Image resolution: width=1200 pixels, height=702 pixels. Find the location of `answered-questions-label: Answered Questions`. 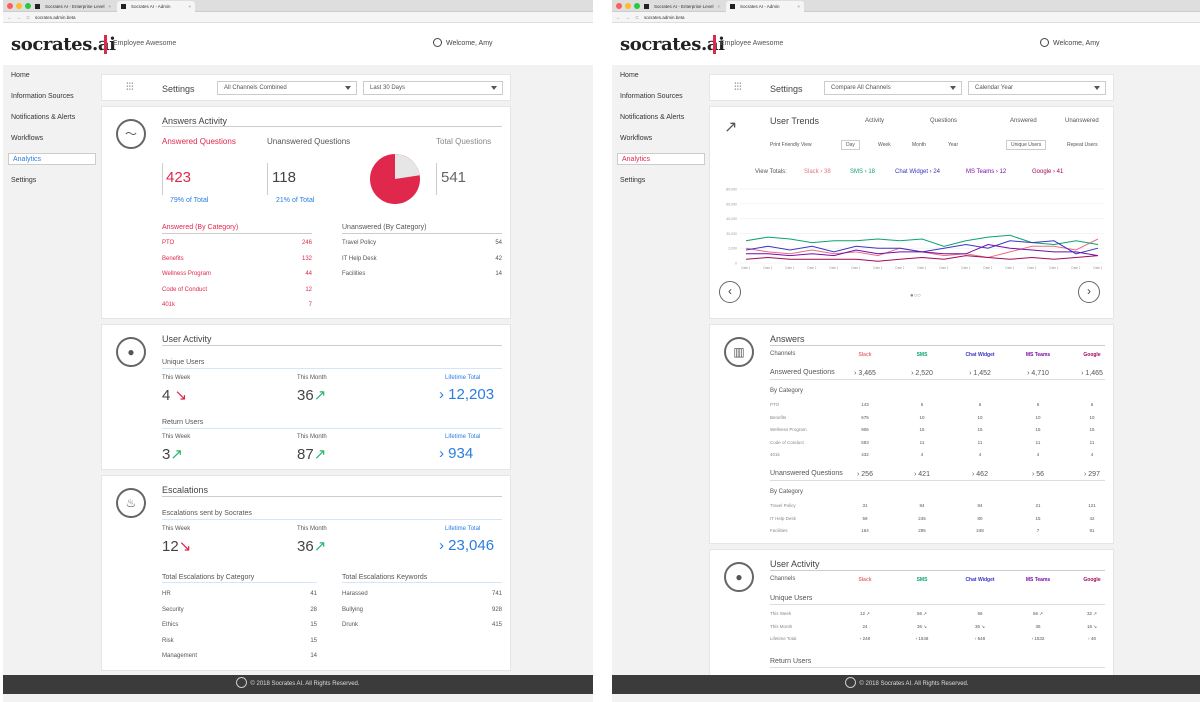

answered-questions-label: Answered Questions is located at coordinates (802, 372).